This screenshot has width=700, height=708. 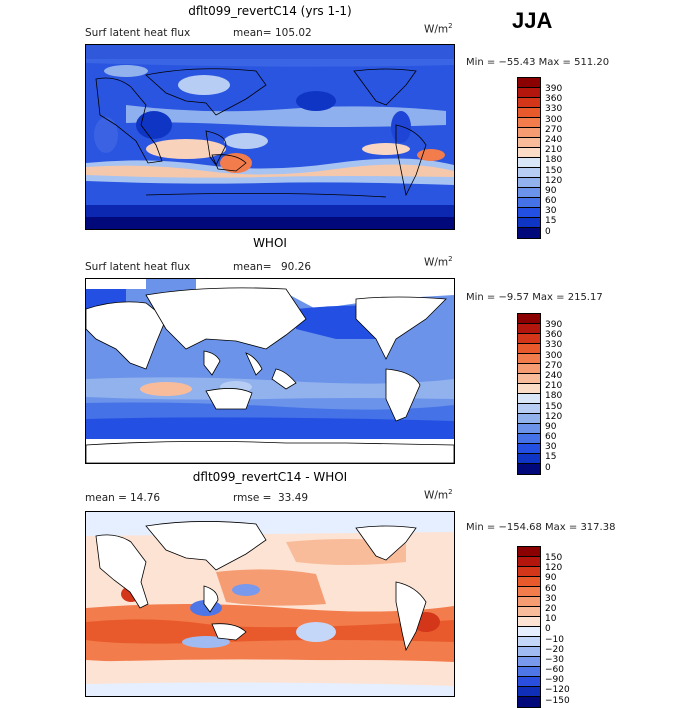 What do you see at coordinates (270, 243) in the screenshot?
I see `panel-2-title: WHOI` at bounding box center [270, 243].